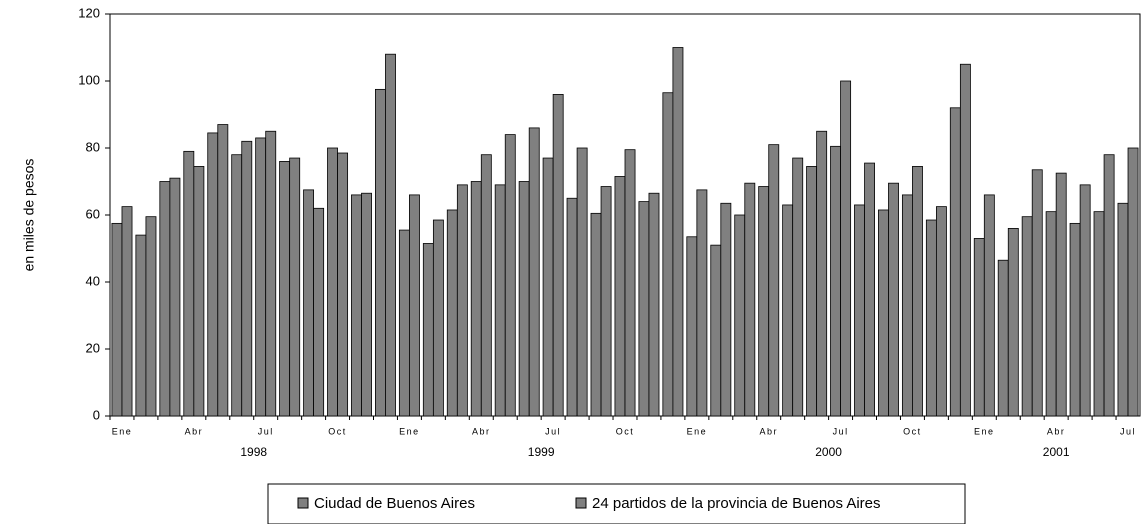 This screenshot has height=524, width=1144. Describe the element at coordinates (89, 79) in the screenshot. I see `y-tick-label: 100` at that location.